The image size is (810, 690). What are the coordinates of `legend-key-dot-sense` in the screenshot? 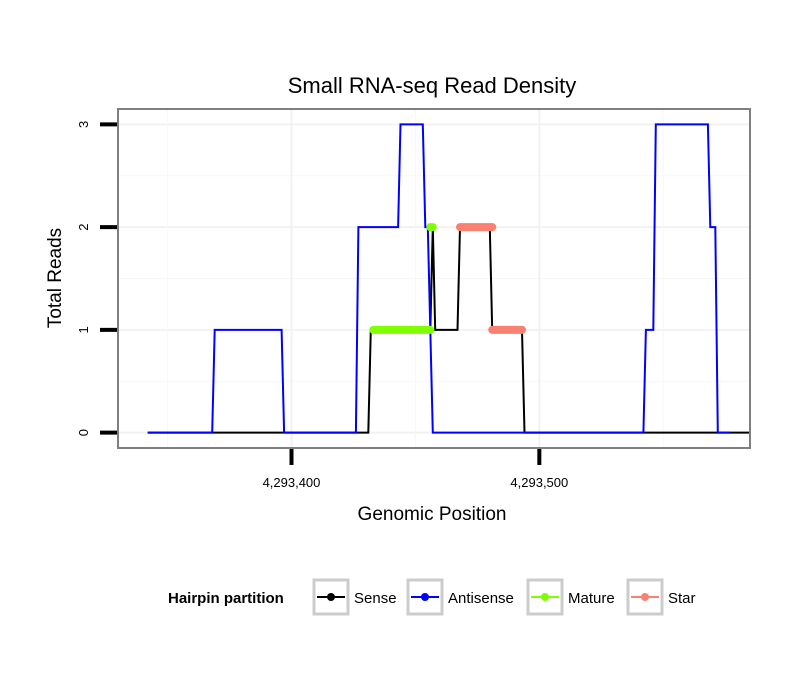 It's located at (331, 597).